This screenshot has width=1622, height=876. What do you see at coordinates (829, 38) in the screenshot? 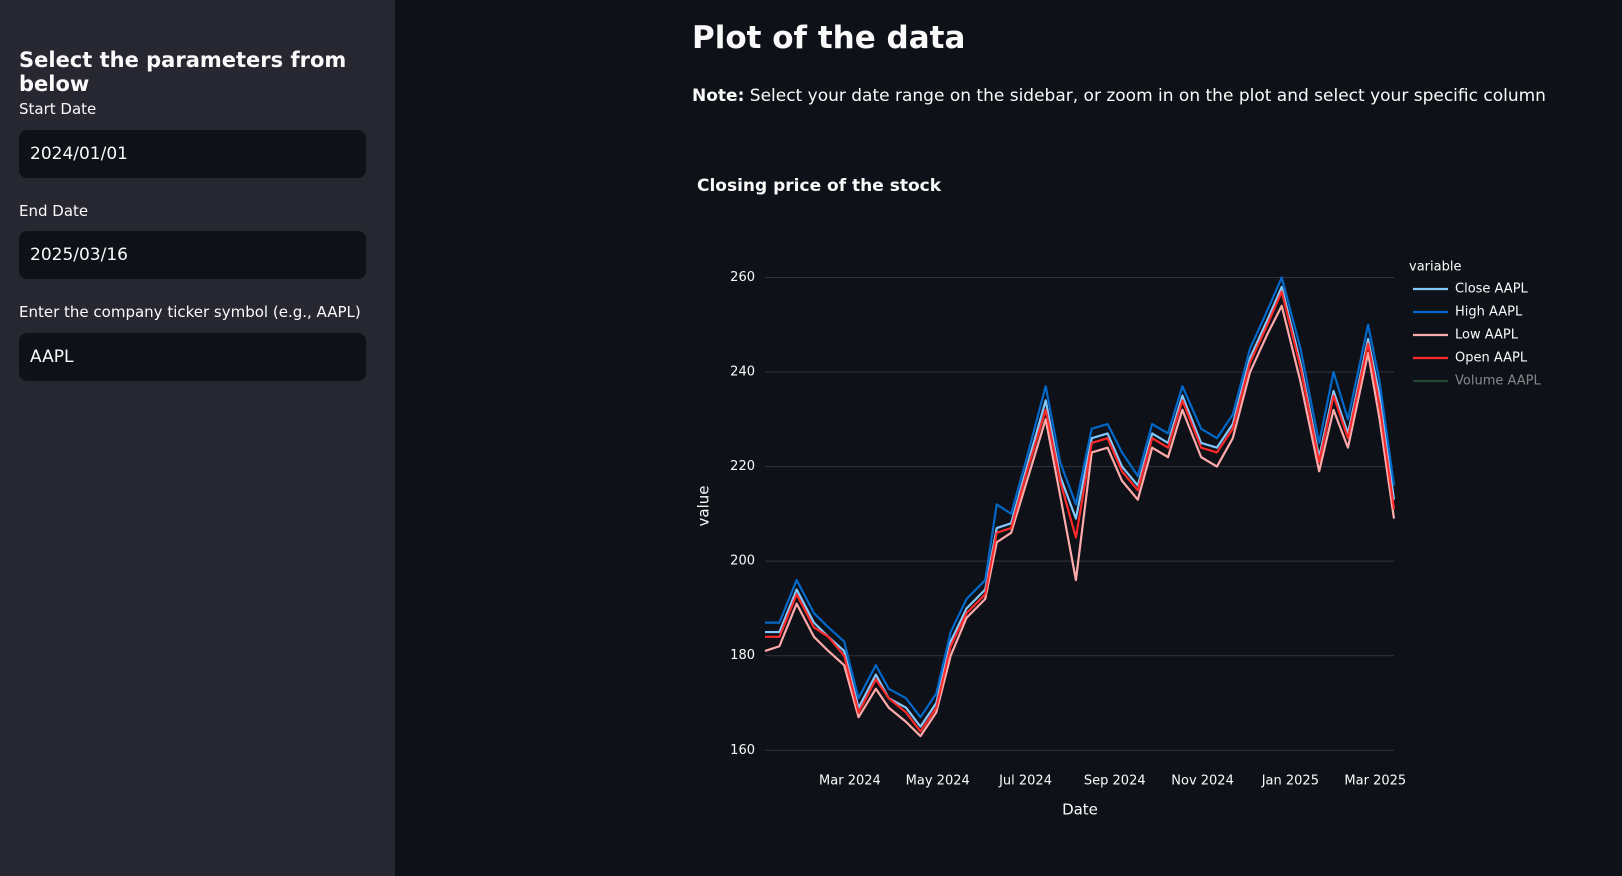
I see `page-title: Plot of the data` at bounding box center [829, 38].